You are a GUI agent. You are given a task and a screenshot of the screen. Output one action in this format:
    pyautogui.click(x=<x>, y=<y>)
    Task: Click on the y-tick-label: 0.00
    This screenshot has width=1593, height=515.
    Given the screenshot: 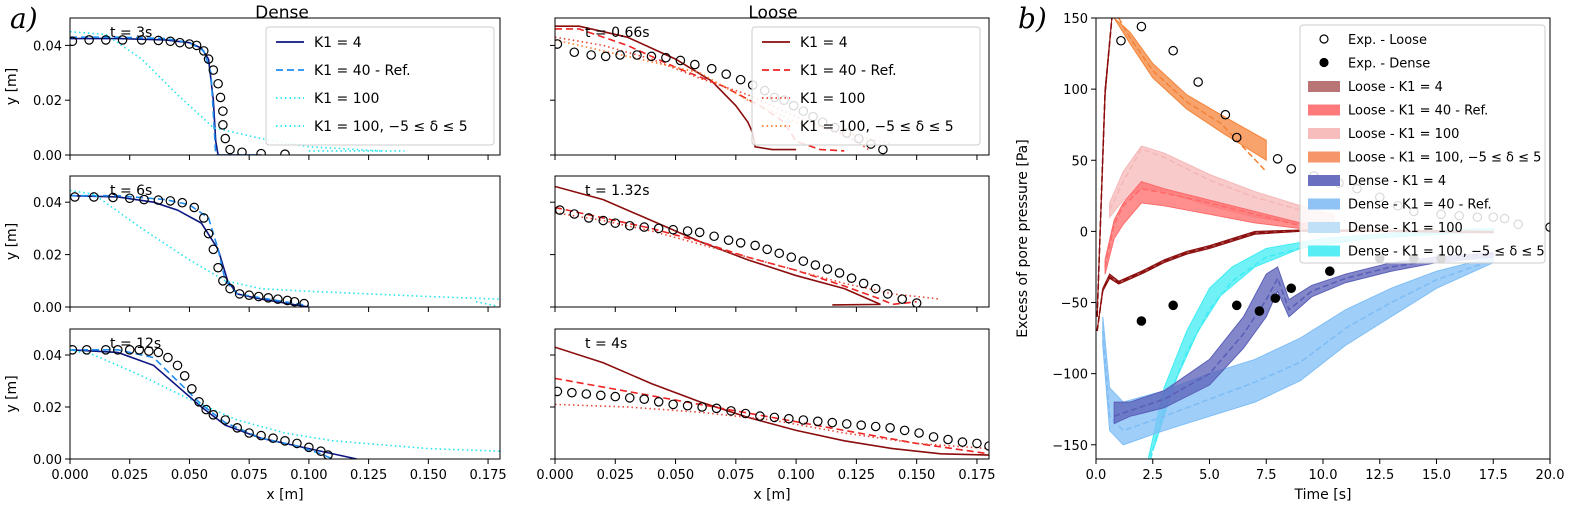 What is the action you would take?
    pyautogui.click(x=47, y=308)
    